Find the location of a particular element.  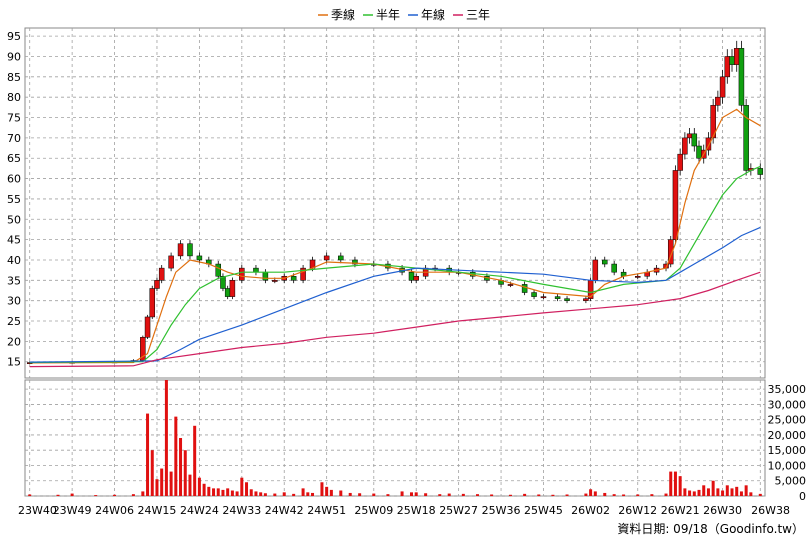

x-tick-label-8: 25W09 is located at coordinates (373, 510).